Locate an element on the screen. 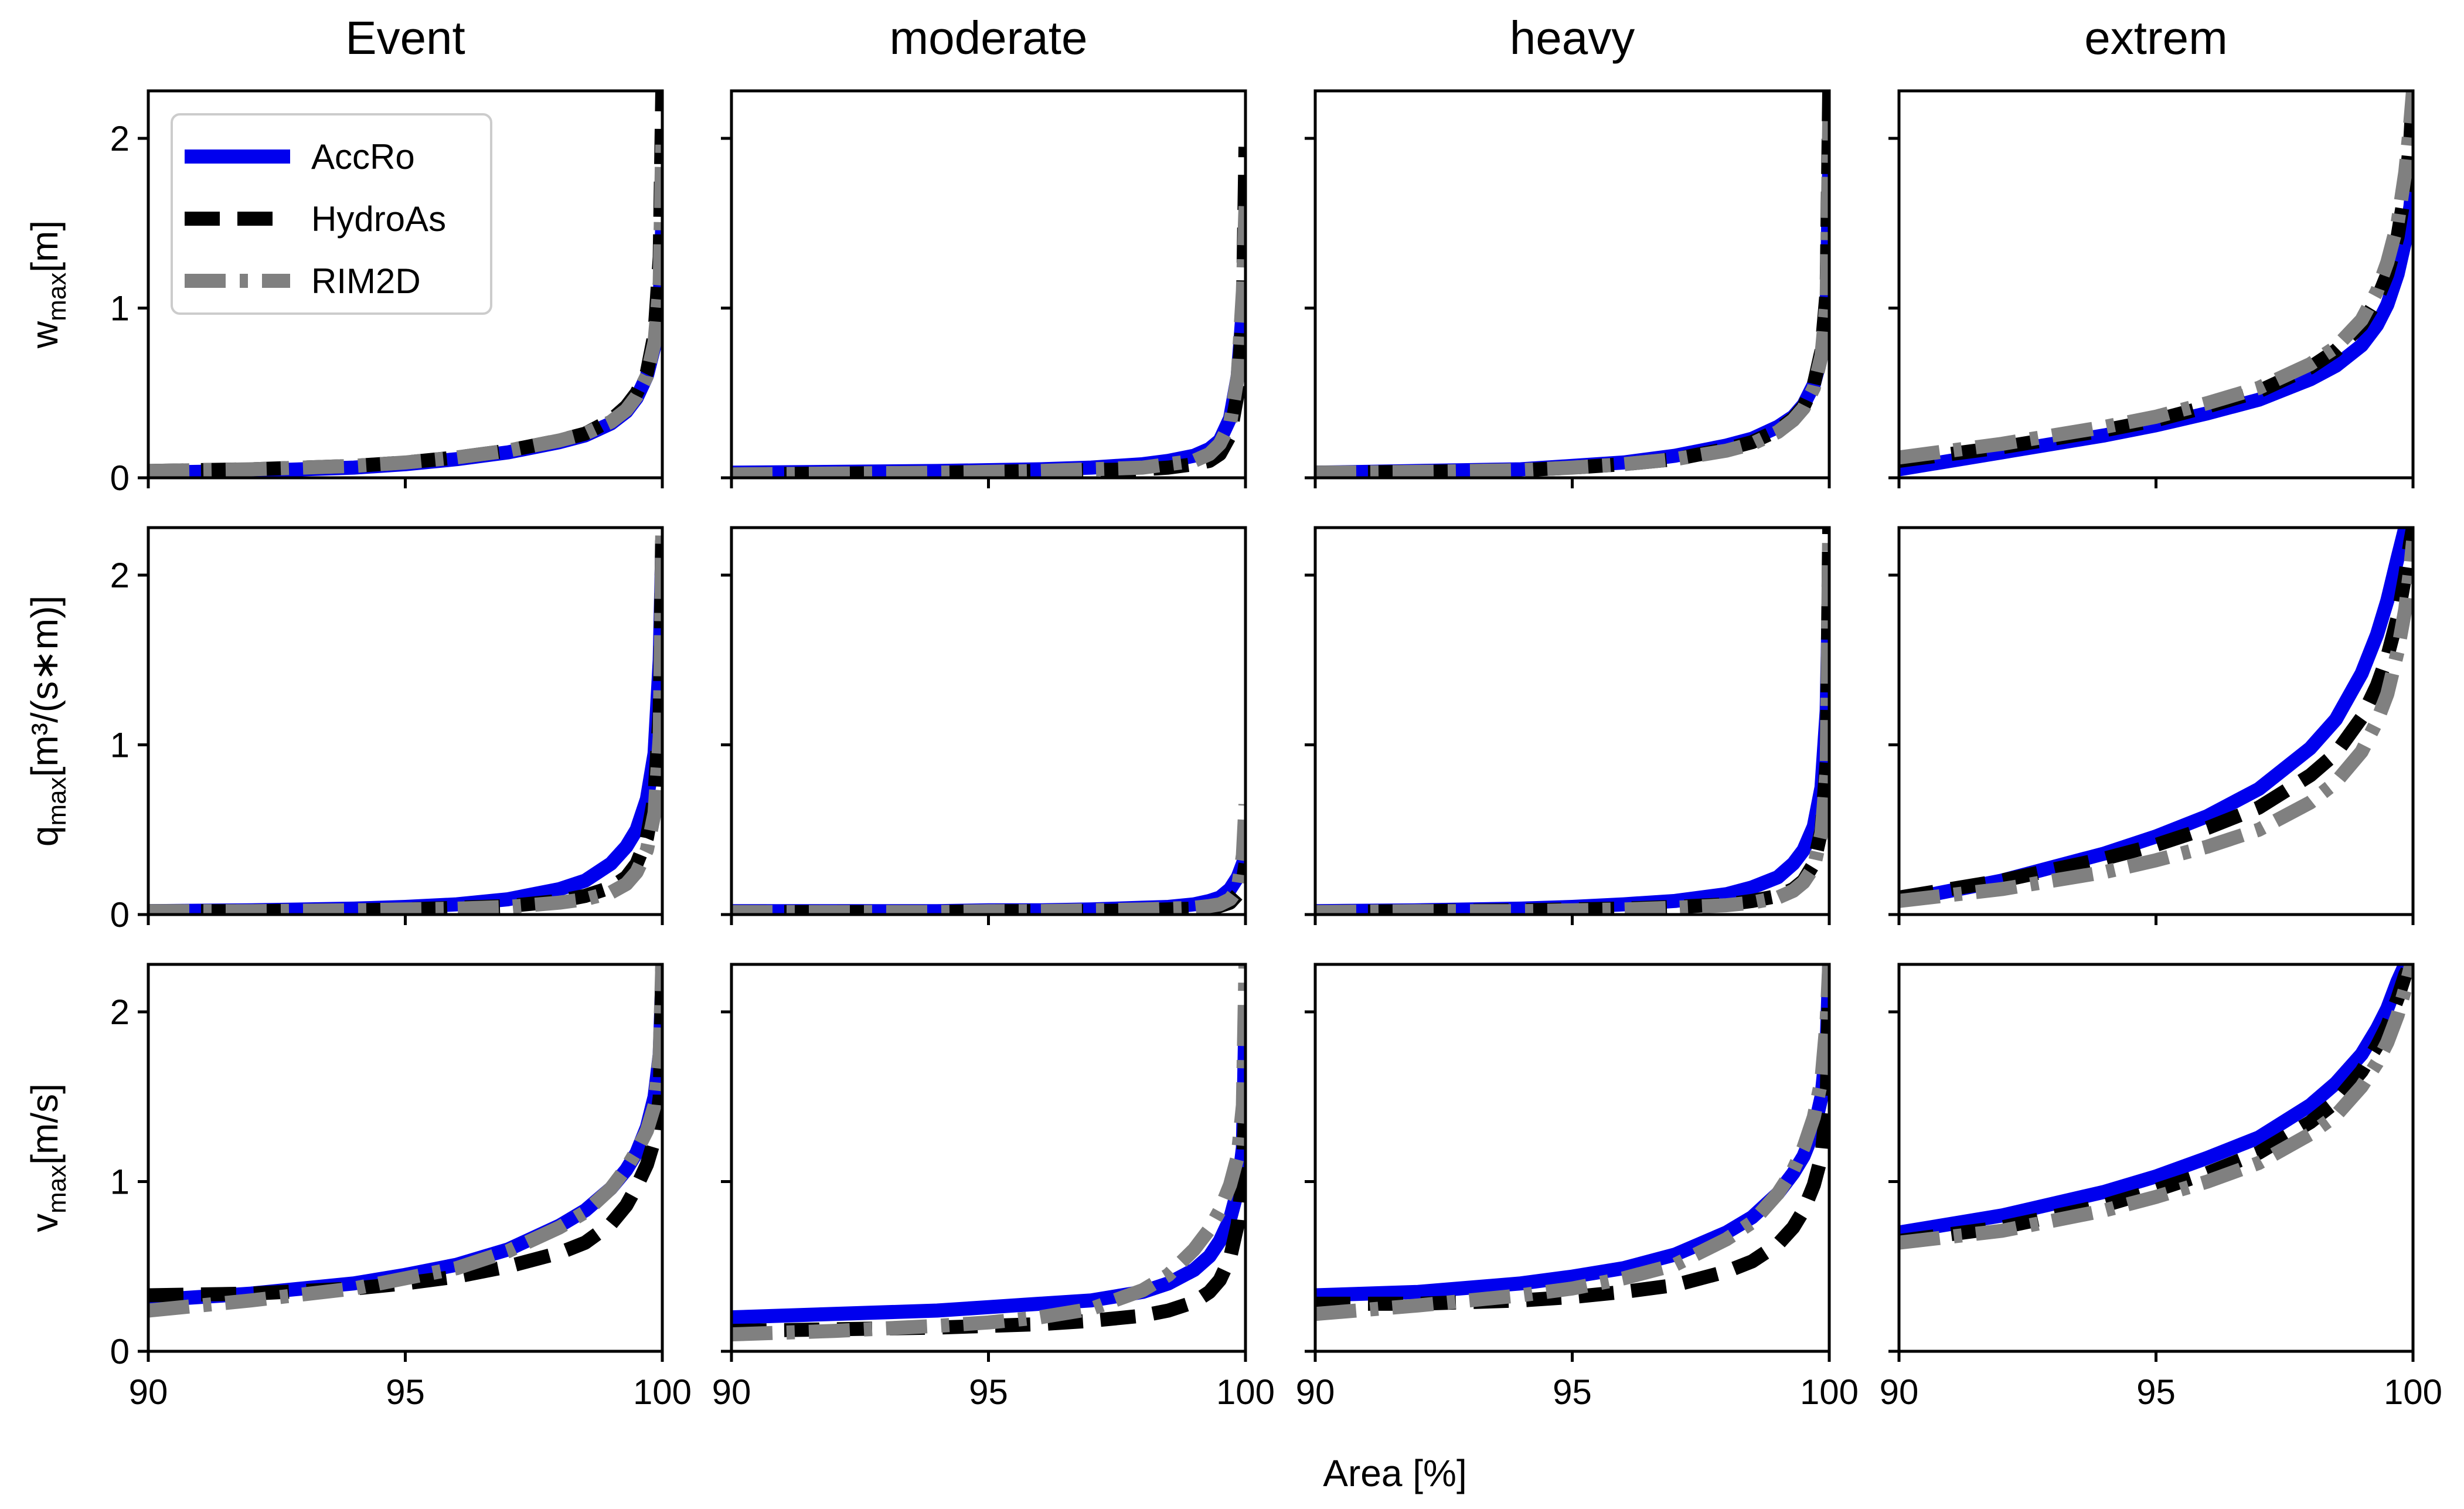 Image resolution: width=2464 pixels, height=1509 pixels. row-label-1: qmax[m³/(s∗m)] is located at coordinates (48, 721).